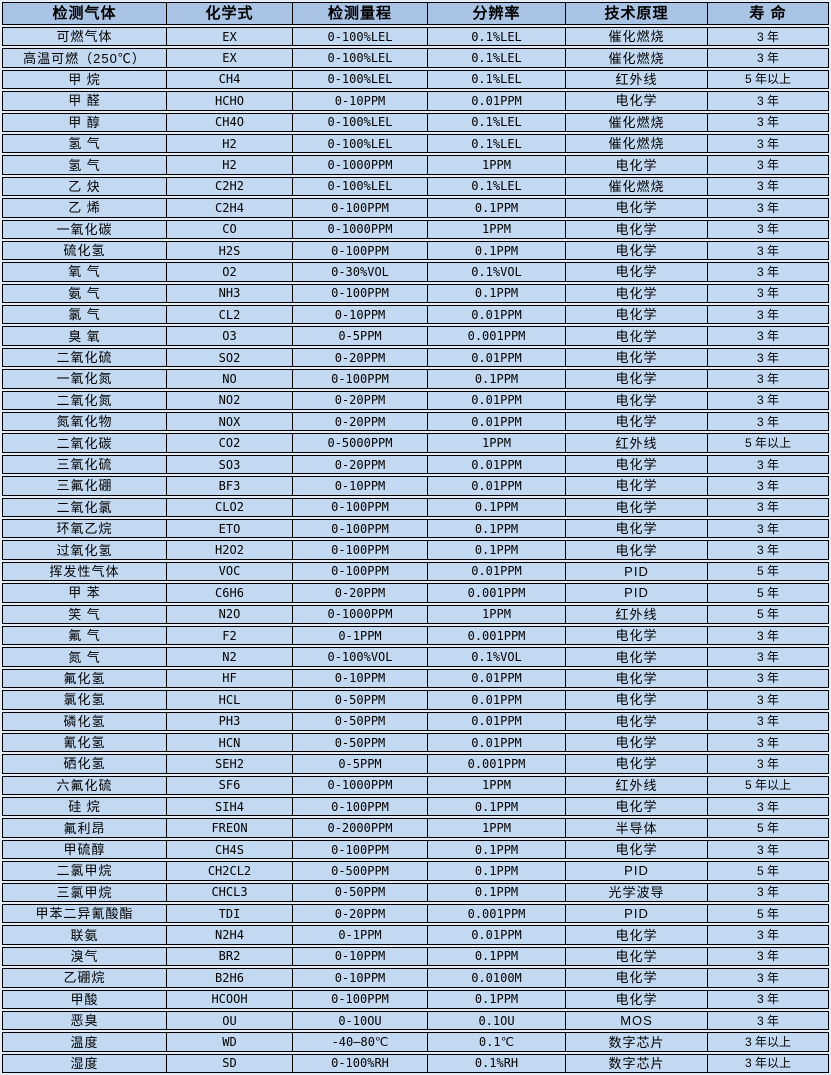 This screenshot has height=1075, width=831. Describe the element at coordinates (497, 13) in the screenshot. I see `column-header-resolution: 分辨率` at that location.